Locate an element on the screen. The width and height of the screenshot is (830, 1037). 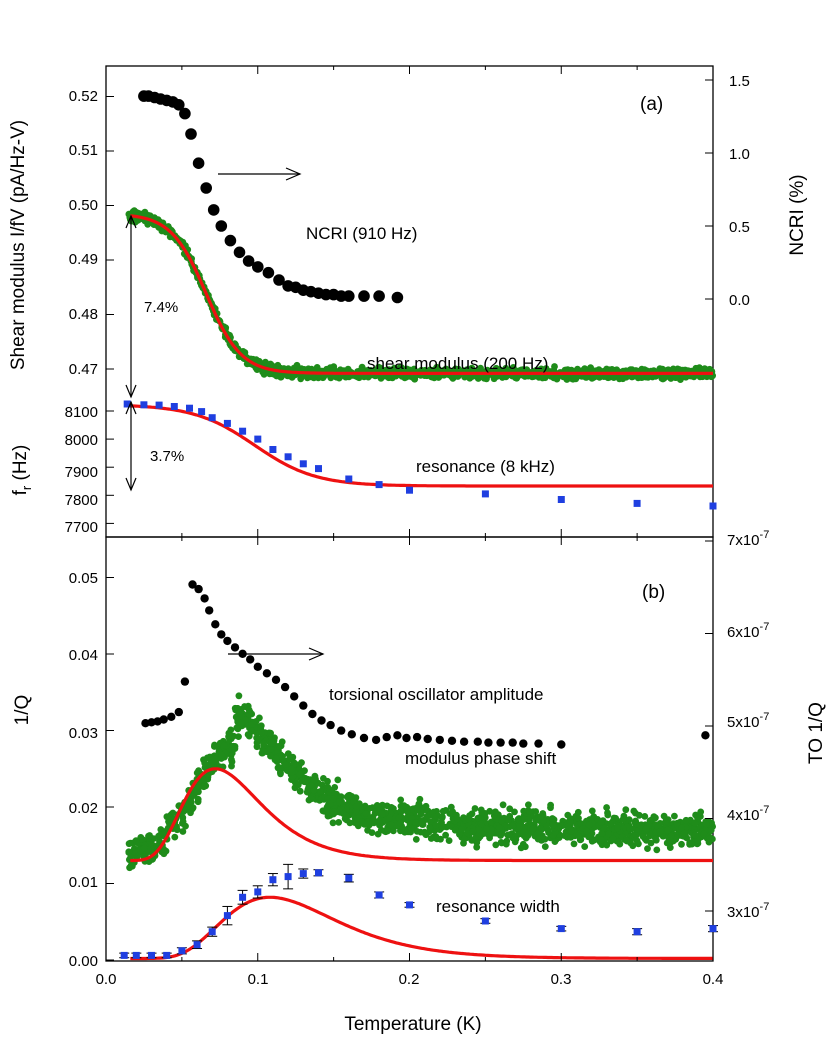
x-tick-label: 0.4 is located at coordinates (713, 979).